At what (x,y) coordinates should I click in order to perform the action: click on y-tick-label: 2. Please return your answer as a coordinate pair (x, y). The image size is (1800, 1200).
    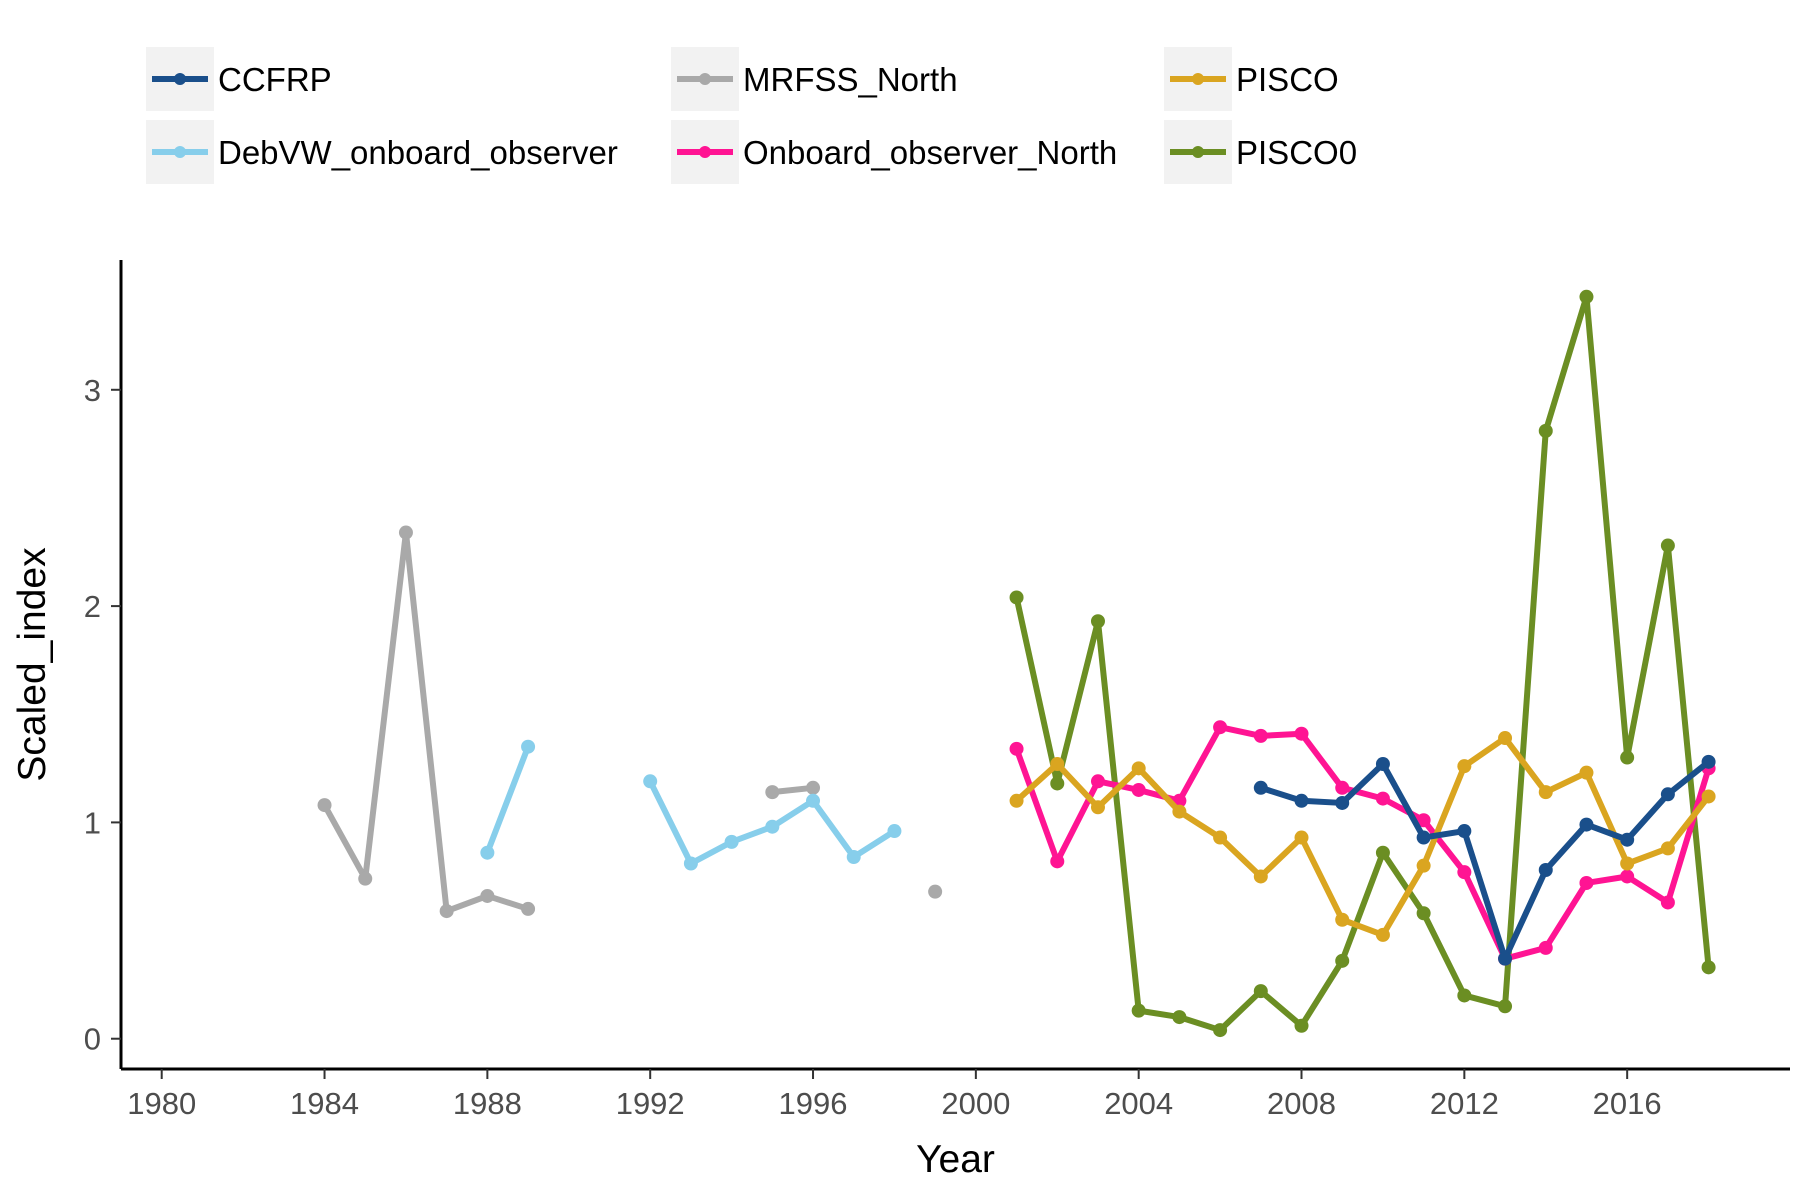
    Looking at the image, I should click on (92, 606).